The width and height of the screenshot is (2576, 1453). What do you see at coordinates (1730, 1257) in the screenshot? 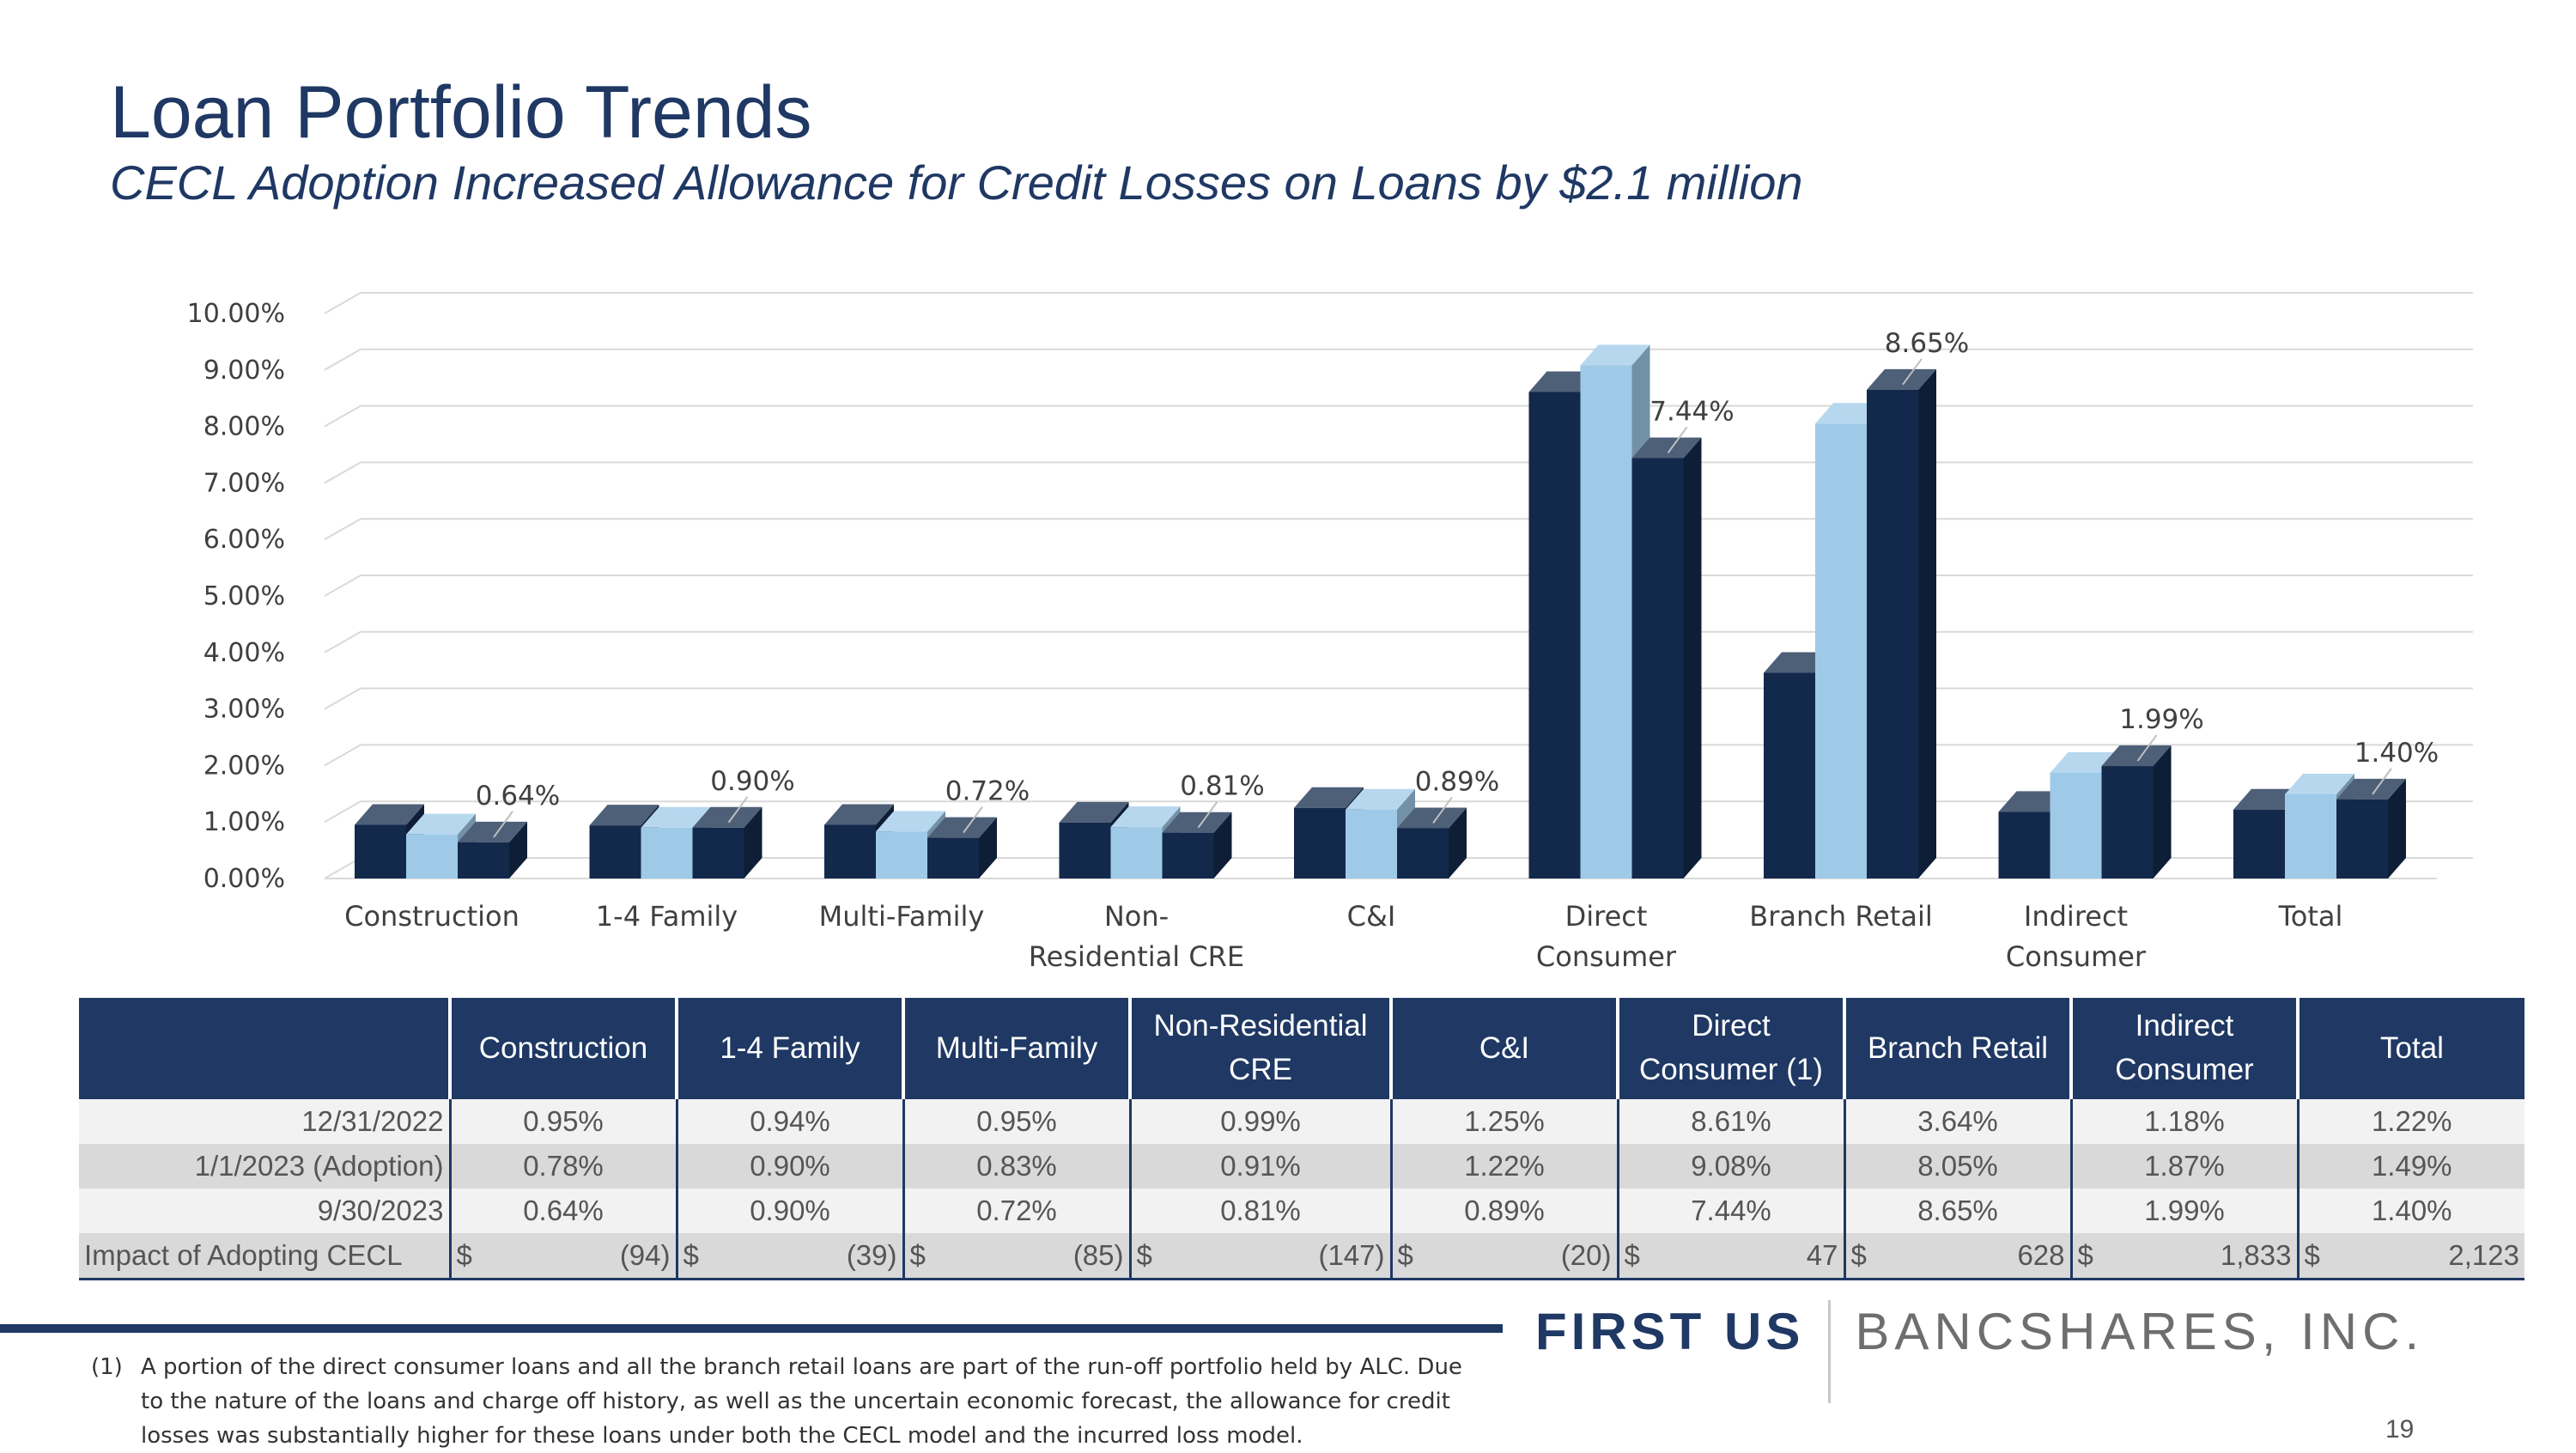
I see `impact-cell: $47` at bounding box center [1730, 1257].